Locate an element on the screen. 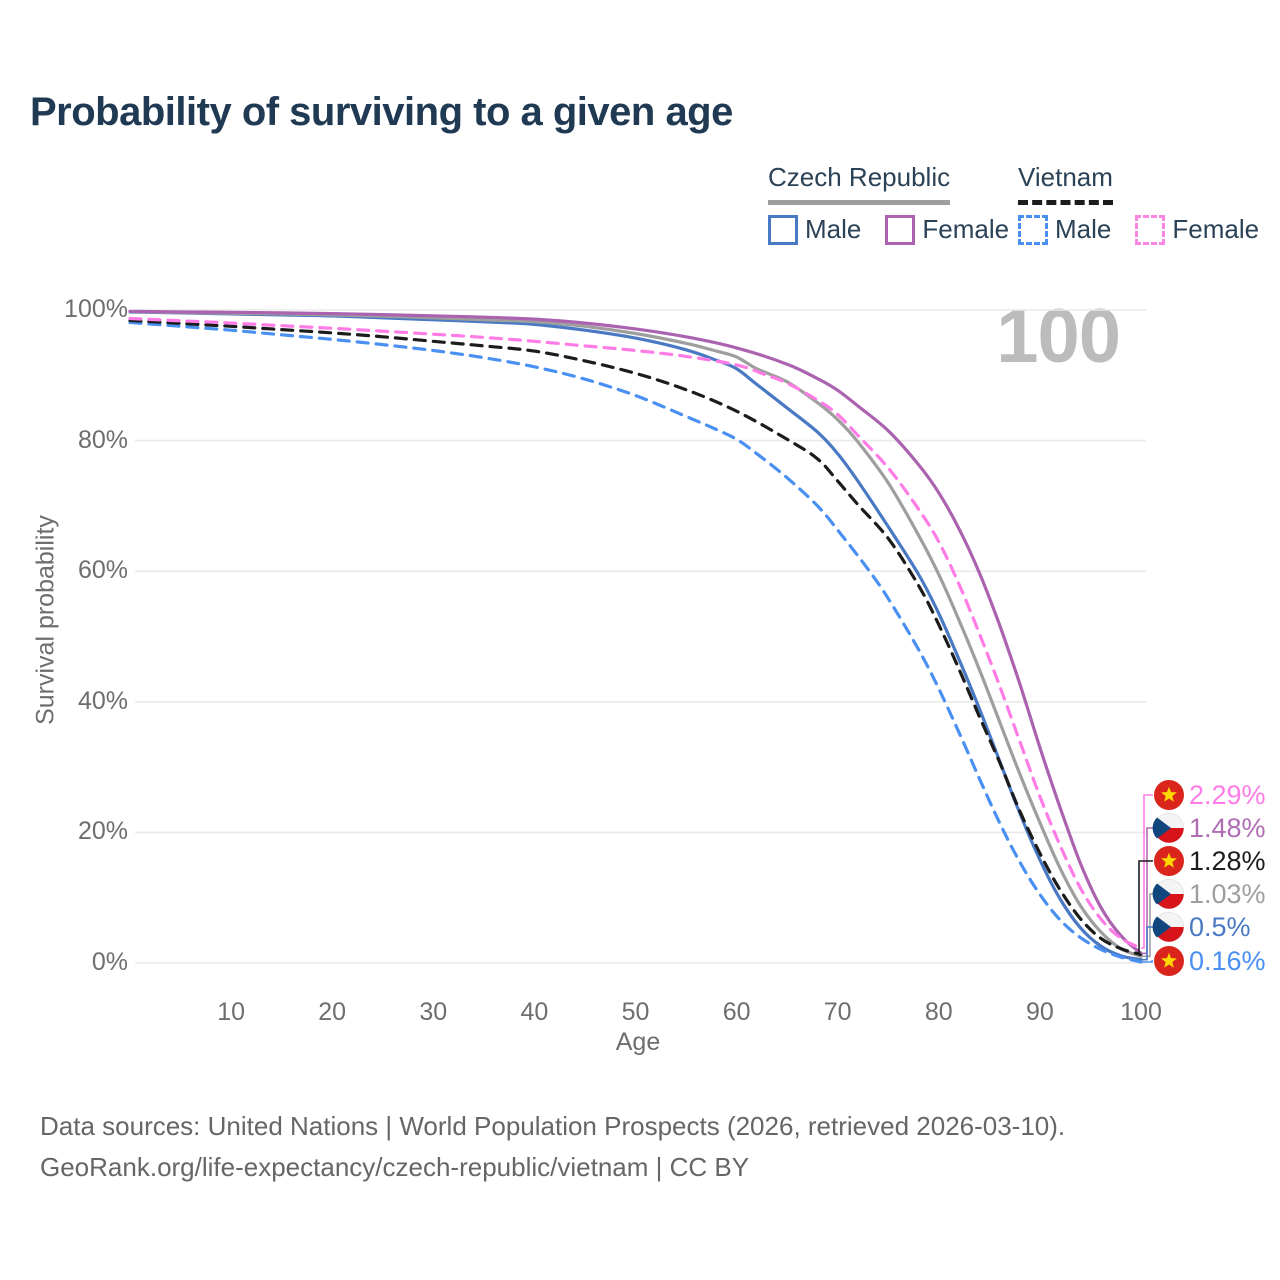 Image resolution: width=1280 pixels, height=1280 pixels. leader-line-czech_both is located at coordinates (1147, 925).